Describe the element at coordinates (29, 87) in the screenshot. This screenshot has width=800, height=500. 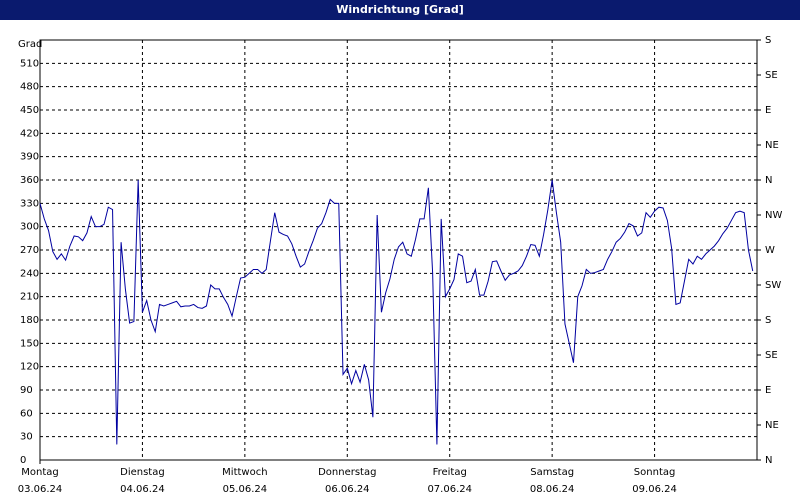
I see `y-tick-label: 480` at that location.